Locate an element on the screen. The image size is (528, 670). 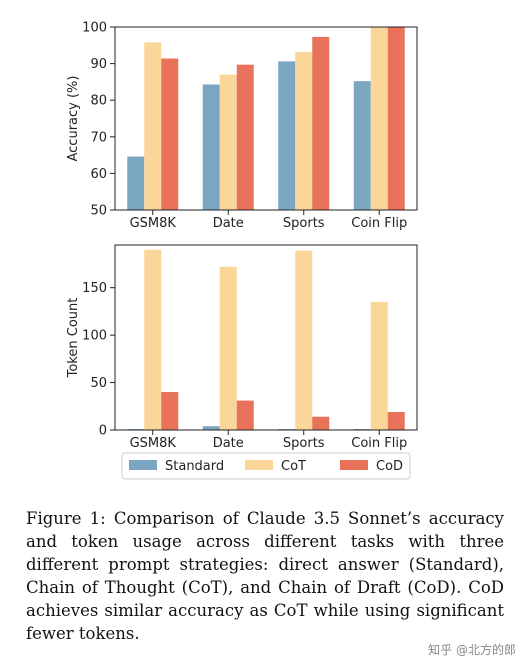
legend-label-cod: CoD is located at coordinates (389, 466).